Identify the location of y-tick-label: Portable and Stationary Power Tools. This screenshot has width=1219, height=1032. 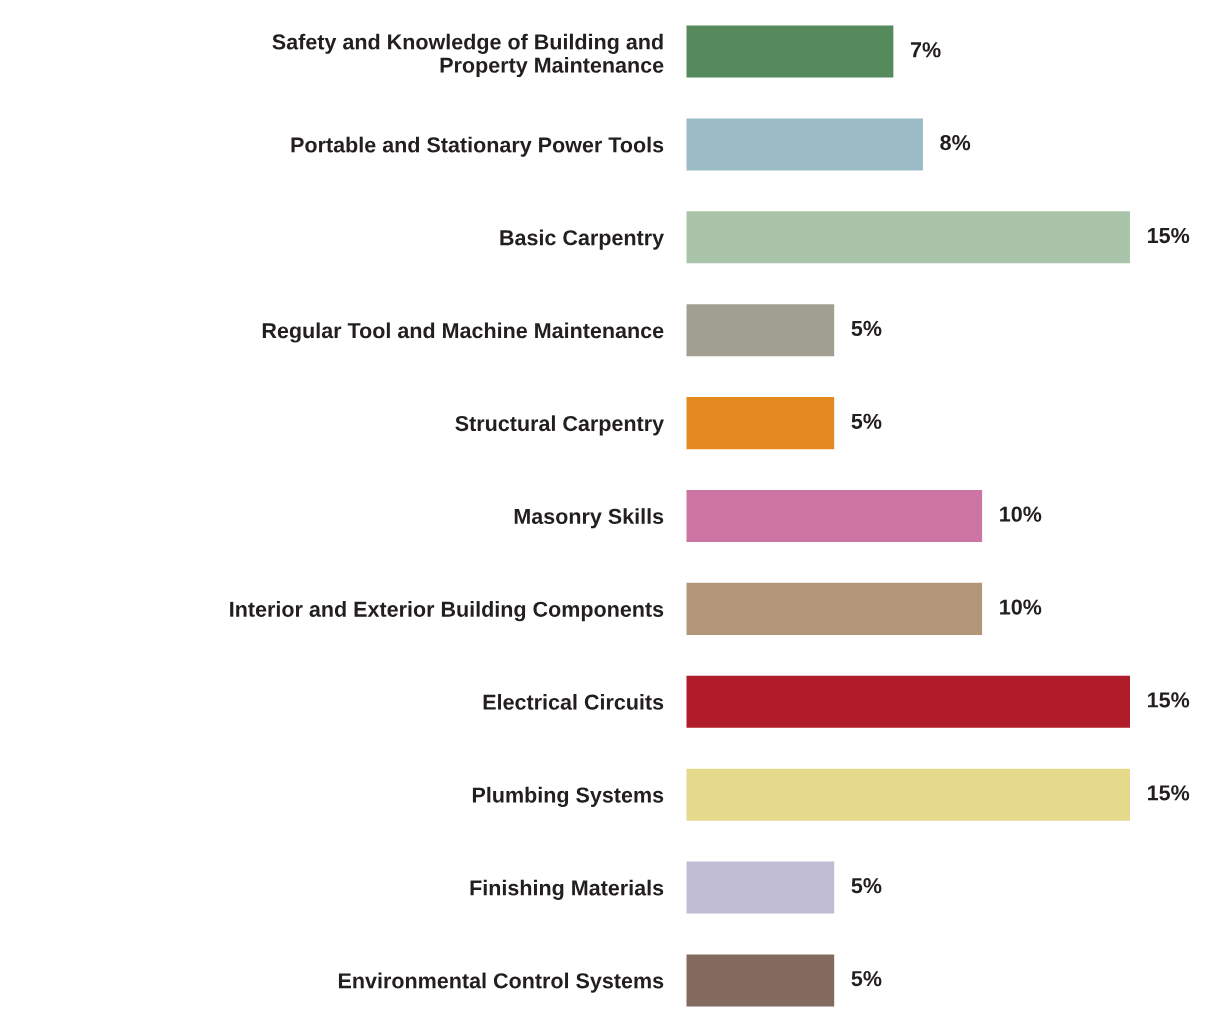
(477, 146).